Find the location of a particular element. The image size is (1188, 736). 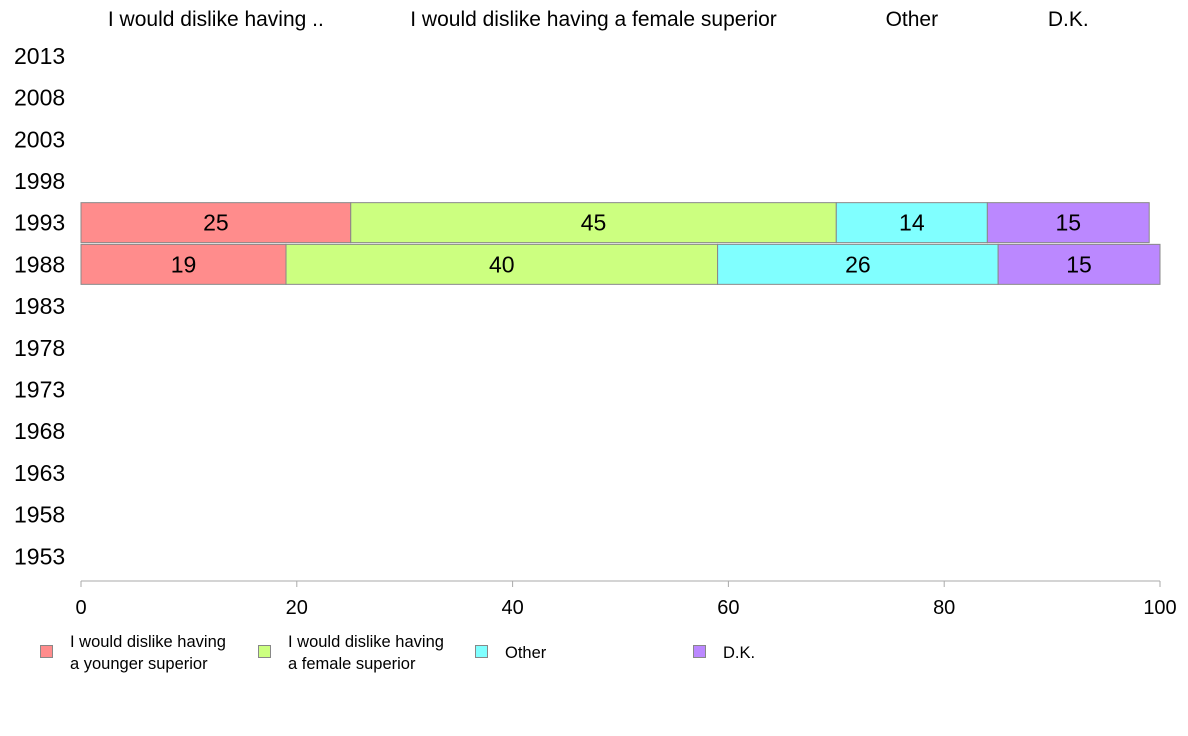

bar-label-1988-series-1: 40 is located at coordinates (502, 264).